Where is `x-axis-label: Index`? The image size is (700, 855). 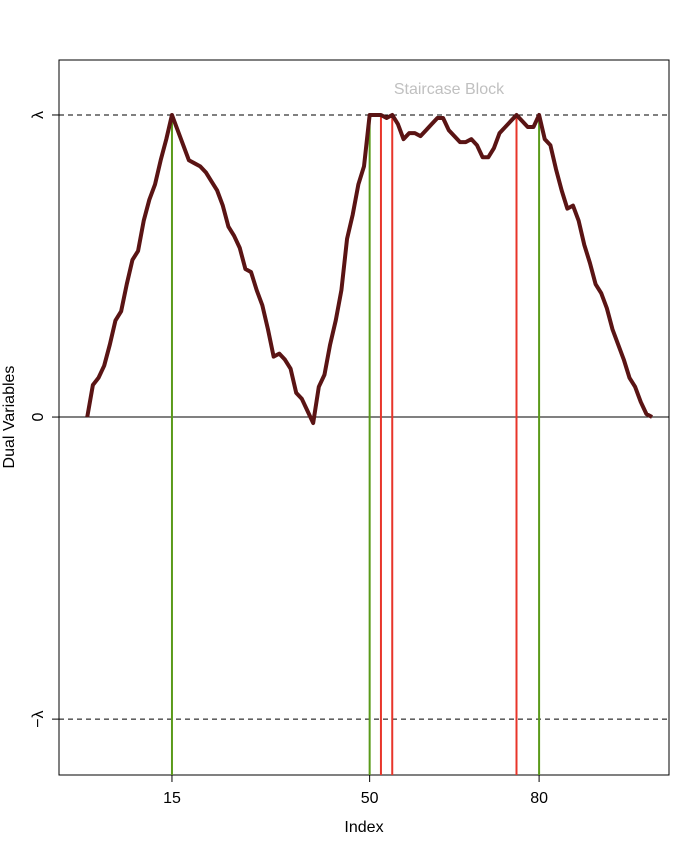 x-axis-label: Index is located at coordinates (363, 827).